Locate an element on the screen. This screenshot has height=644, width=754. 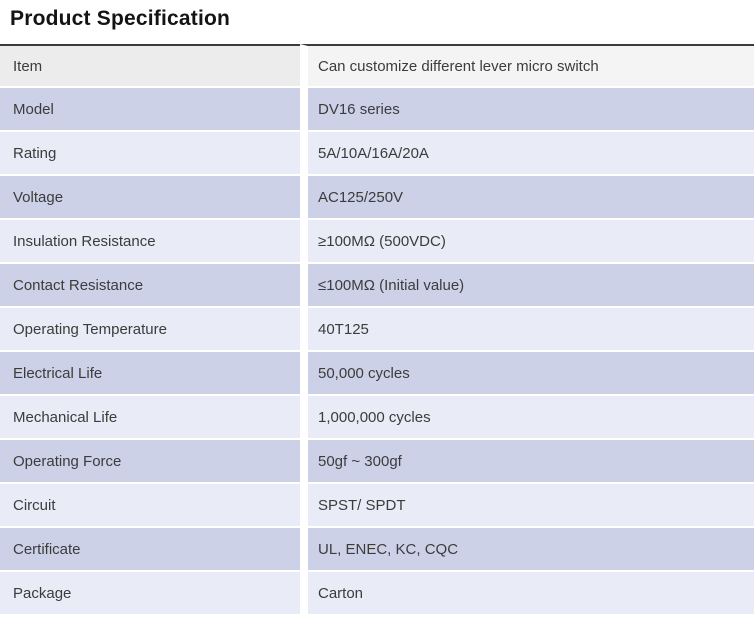
table-row: Insulation Resistance ≥100MΩ (500VDC) is located at coordinates (377, 242).